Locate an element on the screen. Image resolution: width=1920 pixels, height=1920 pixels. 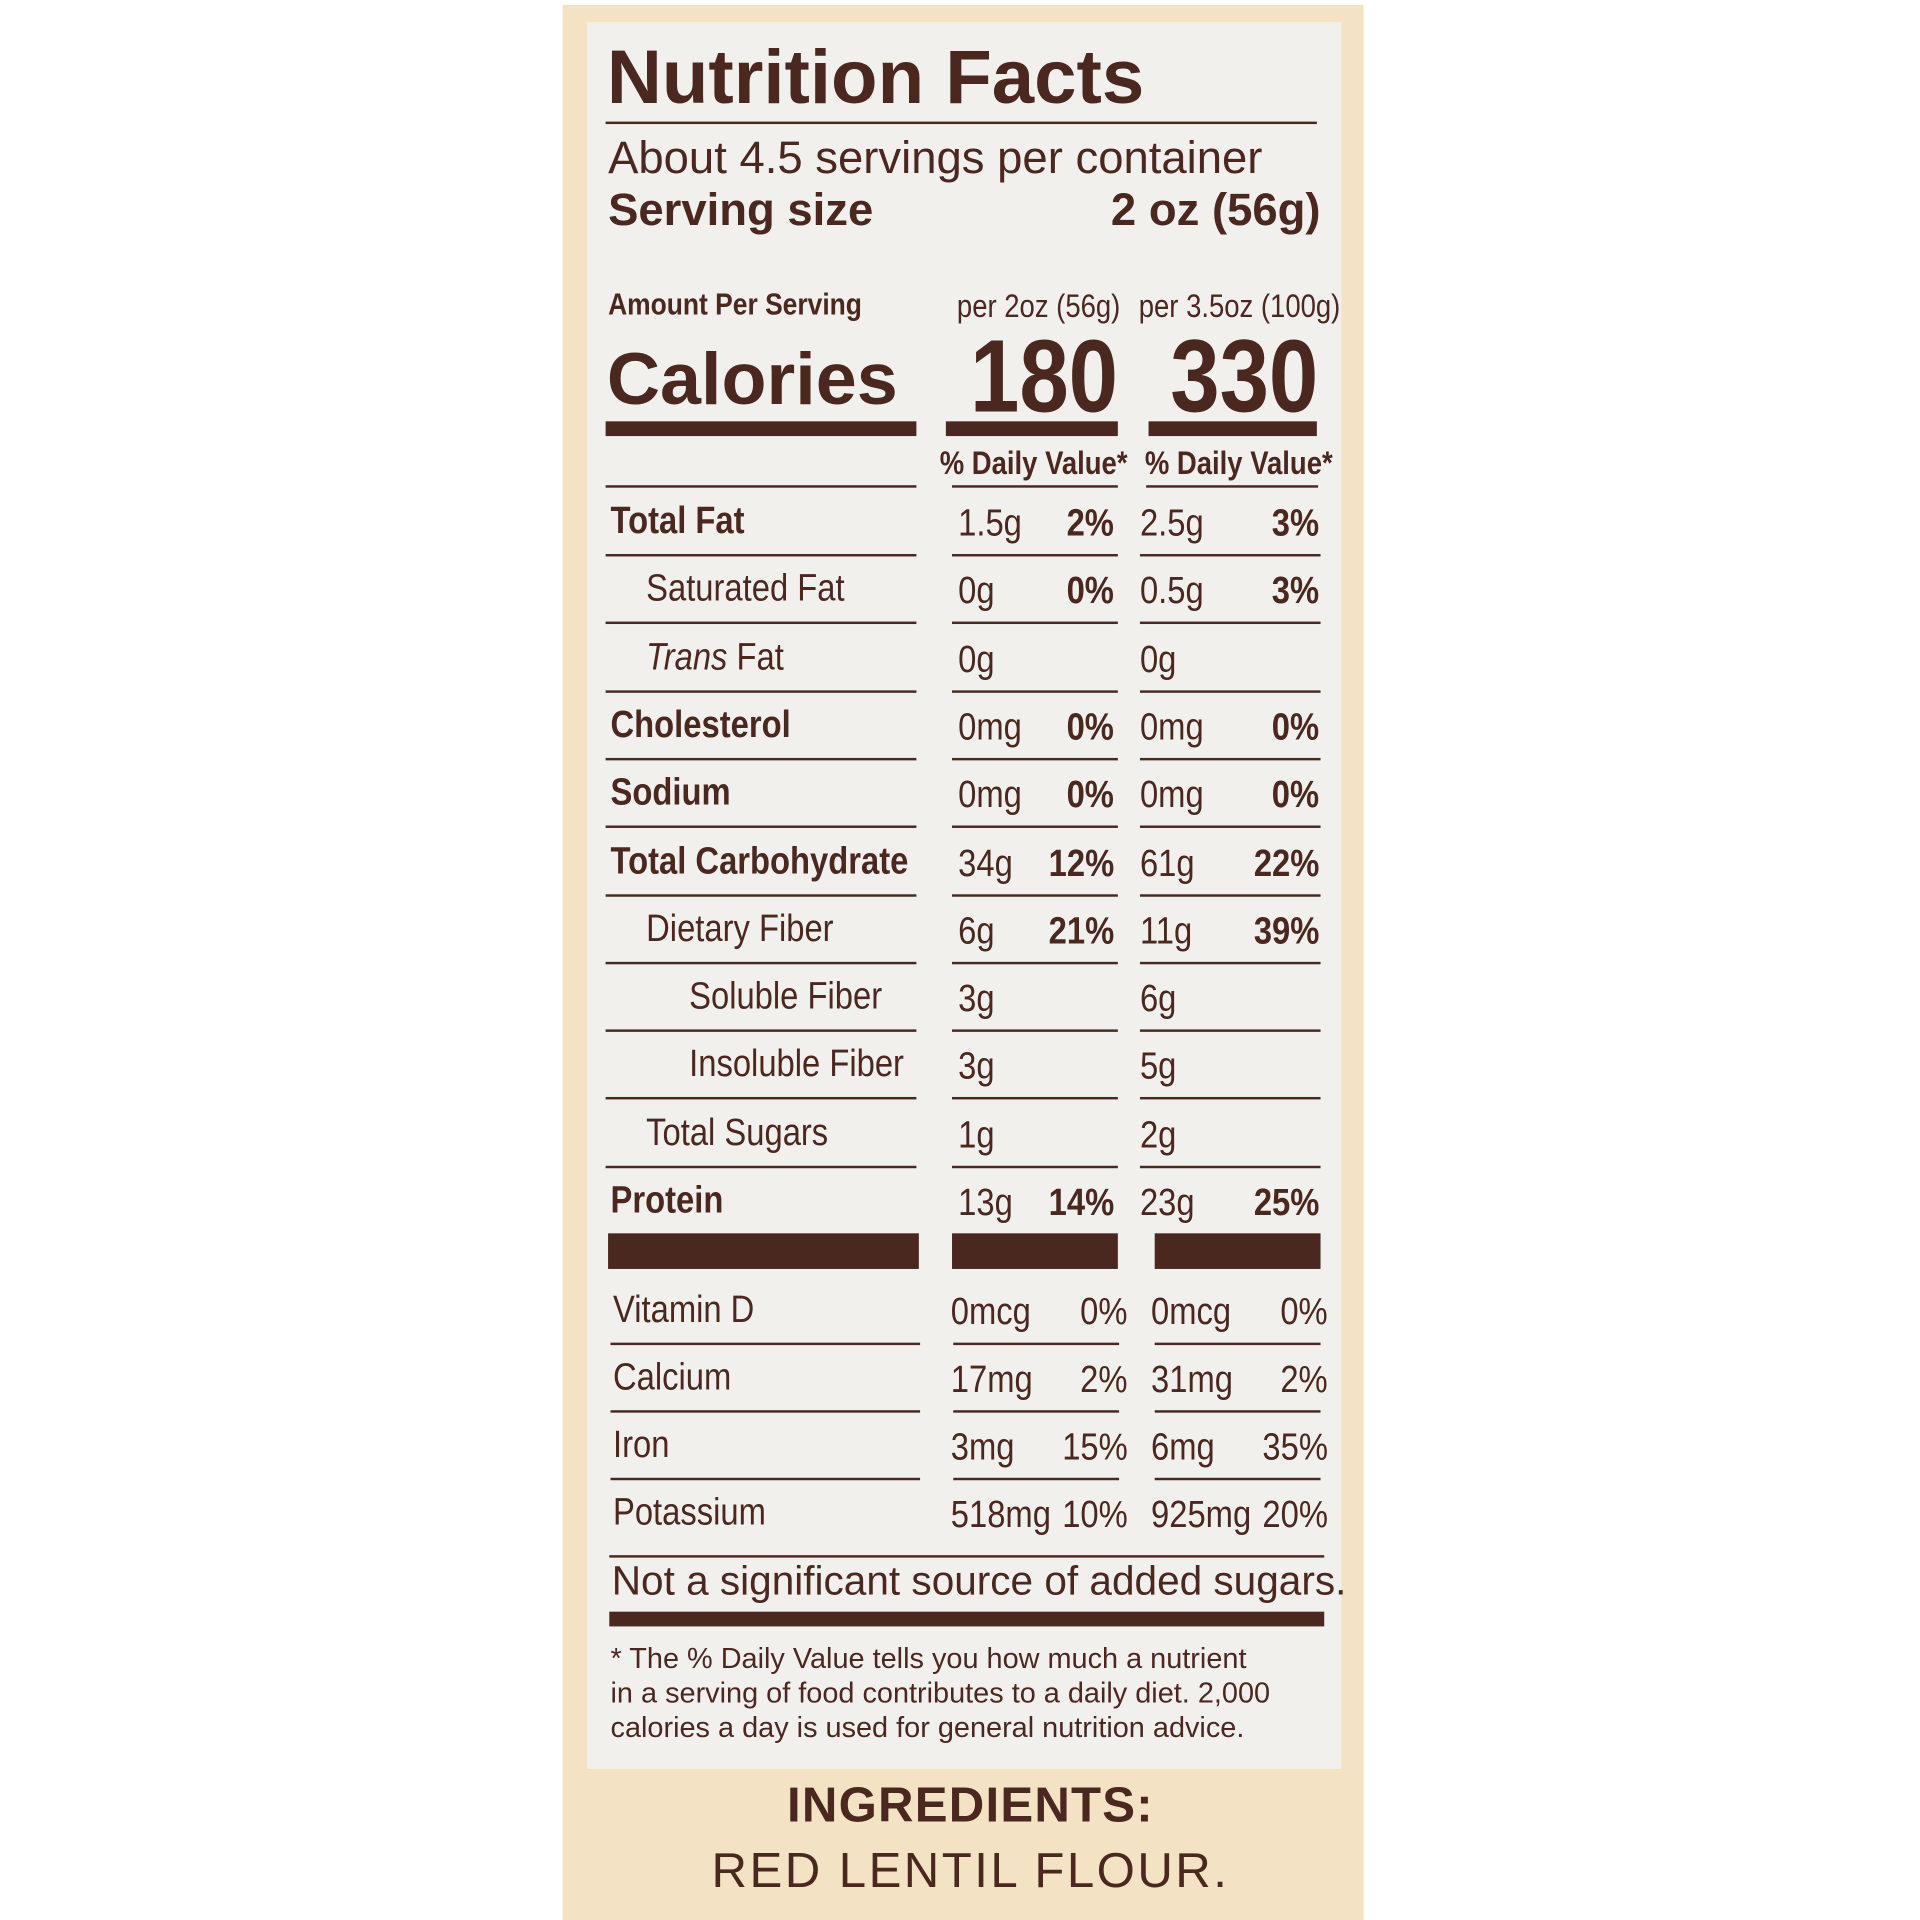
vitamin-row: Calcium 17mg 2% 31mg 2% is located at coordinates (960, 1379).